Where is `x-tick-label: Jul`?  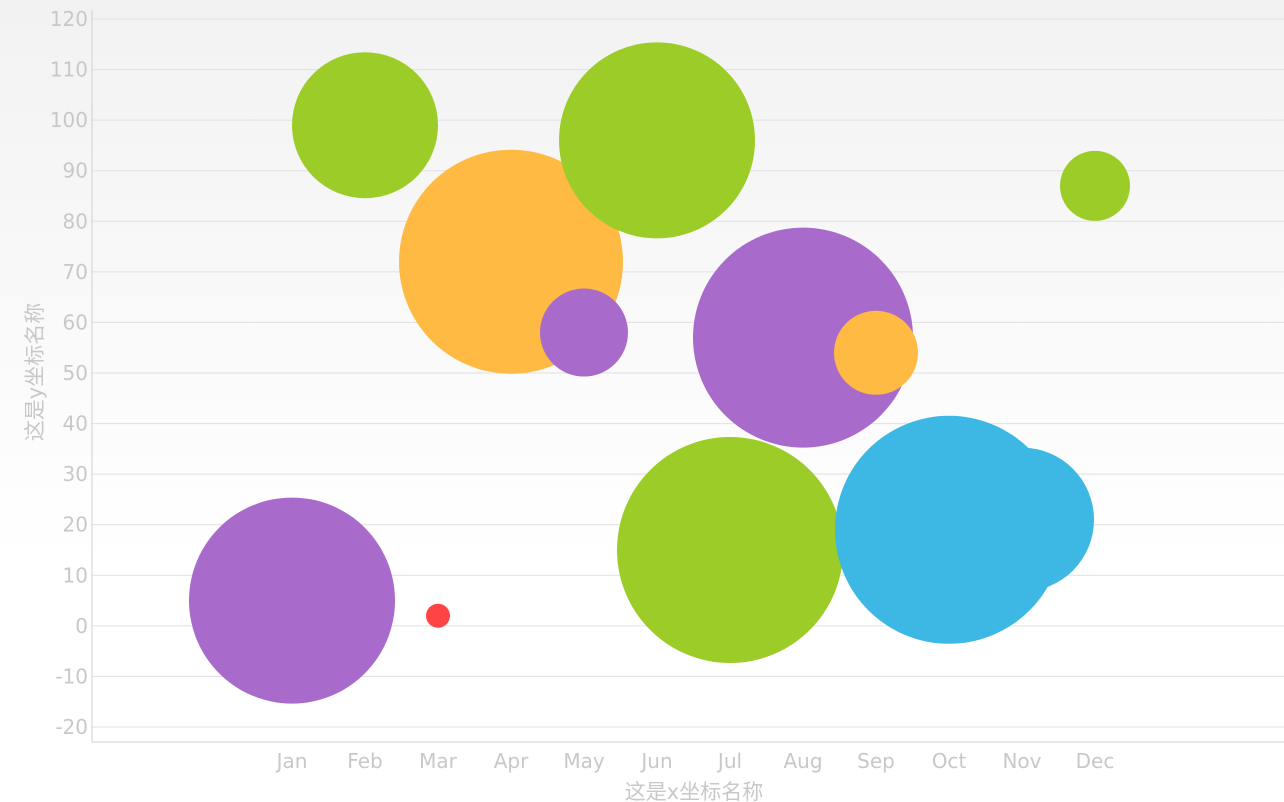
x-tick-label: Jul is located at coordinates (729, 761).